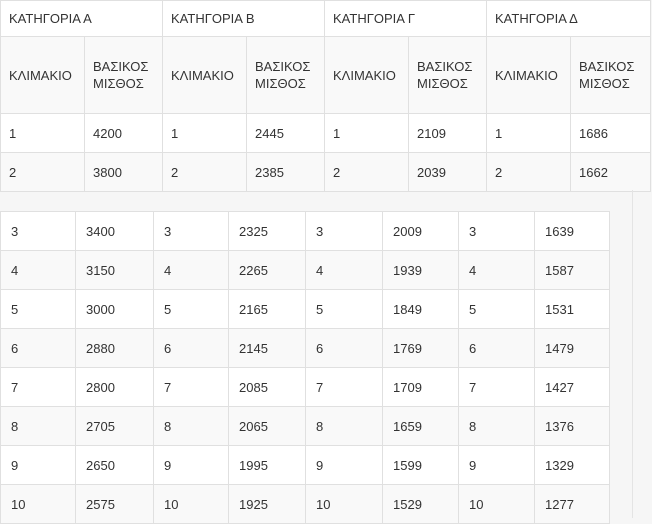  I want to click on table-row: 1 4200 1 2445 1 2109 1 1686, so click(326, 133).